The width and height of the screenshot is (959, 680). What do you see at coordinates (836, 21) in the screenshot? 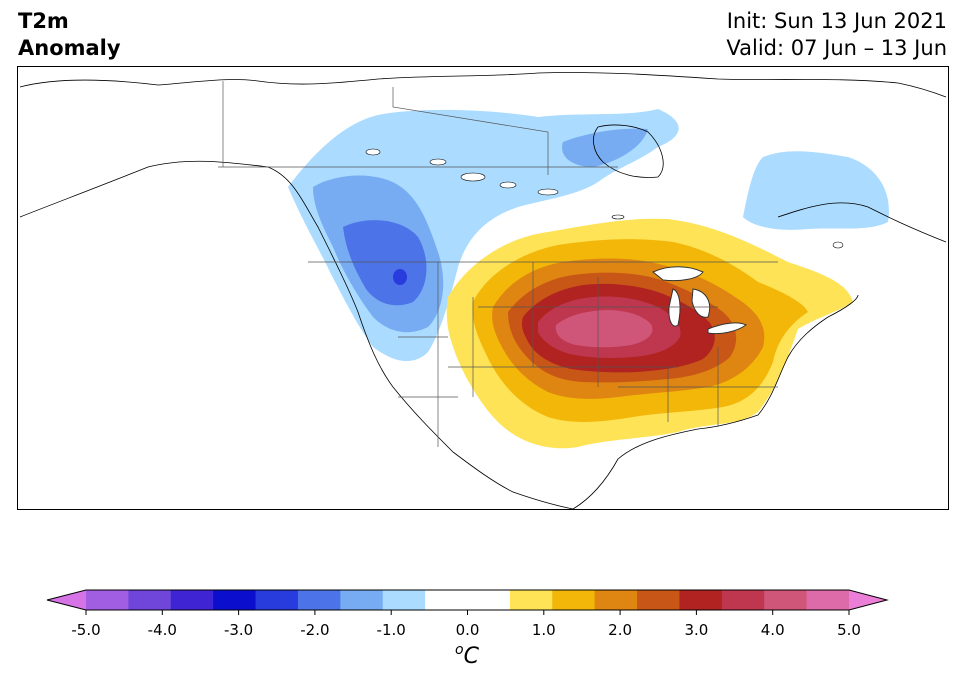
I see `init-date: Init: Sun 13 Jun 2021` at bounding box center [836, 21].